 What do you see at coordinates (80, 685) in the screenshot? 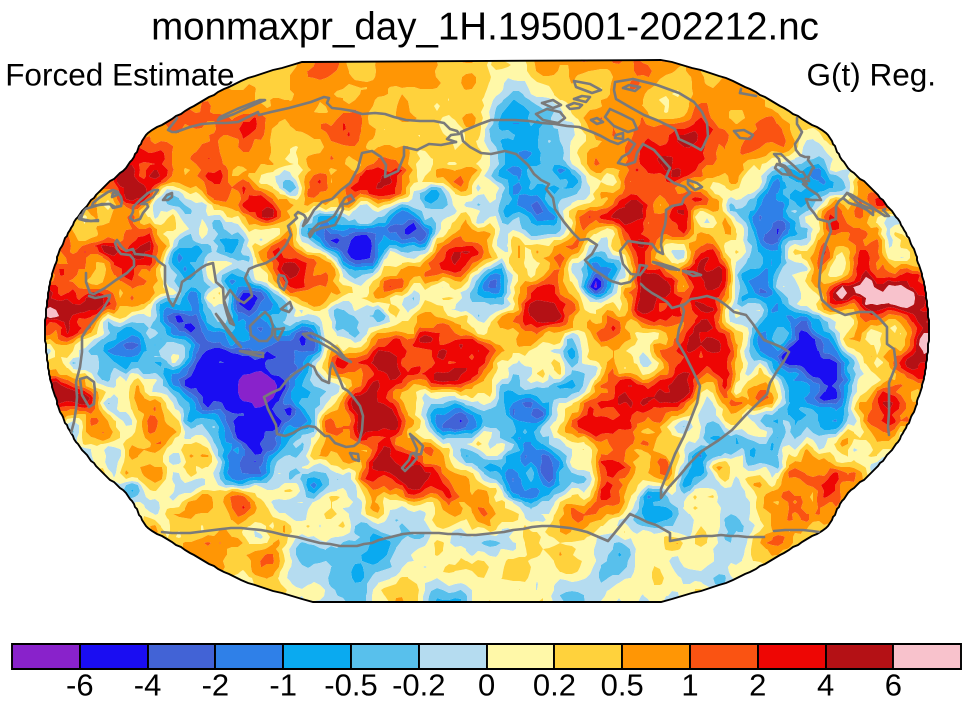
I see `svg-text: -6` at bounding box center [80, 685].